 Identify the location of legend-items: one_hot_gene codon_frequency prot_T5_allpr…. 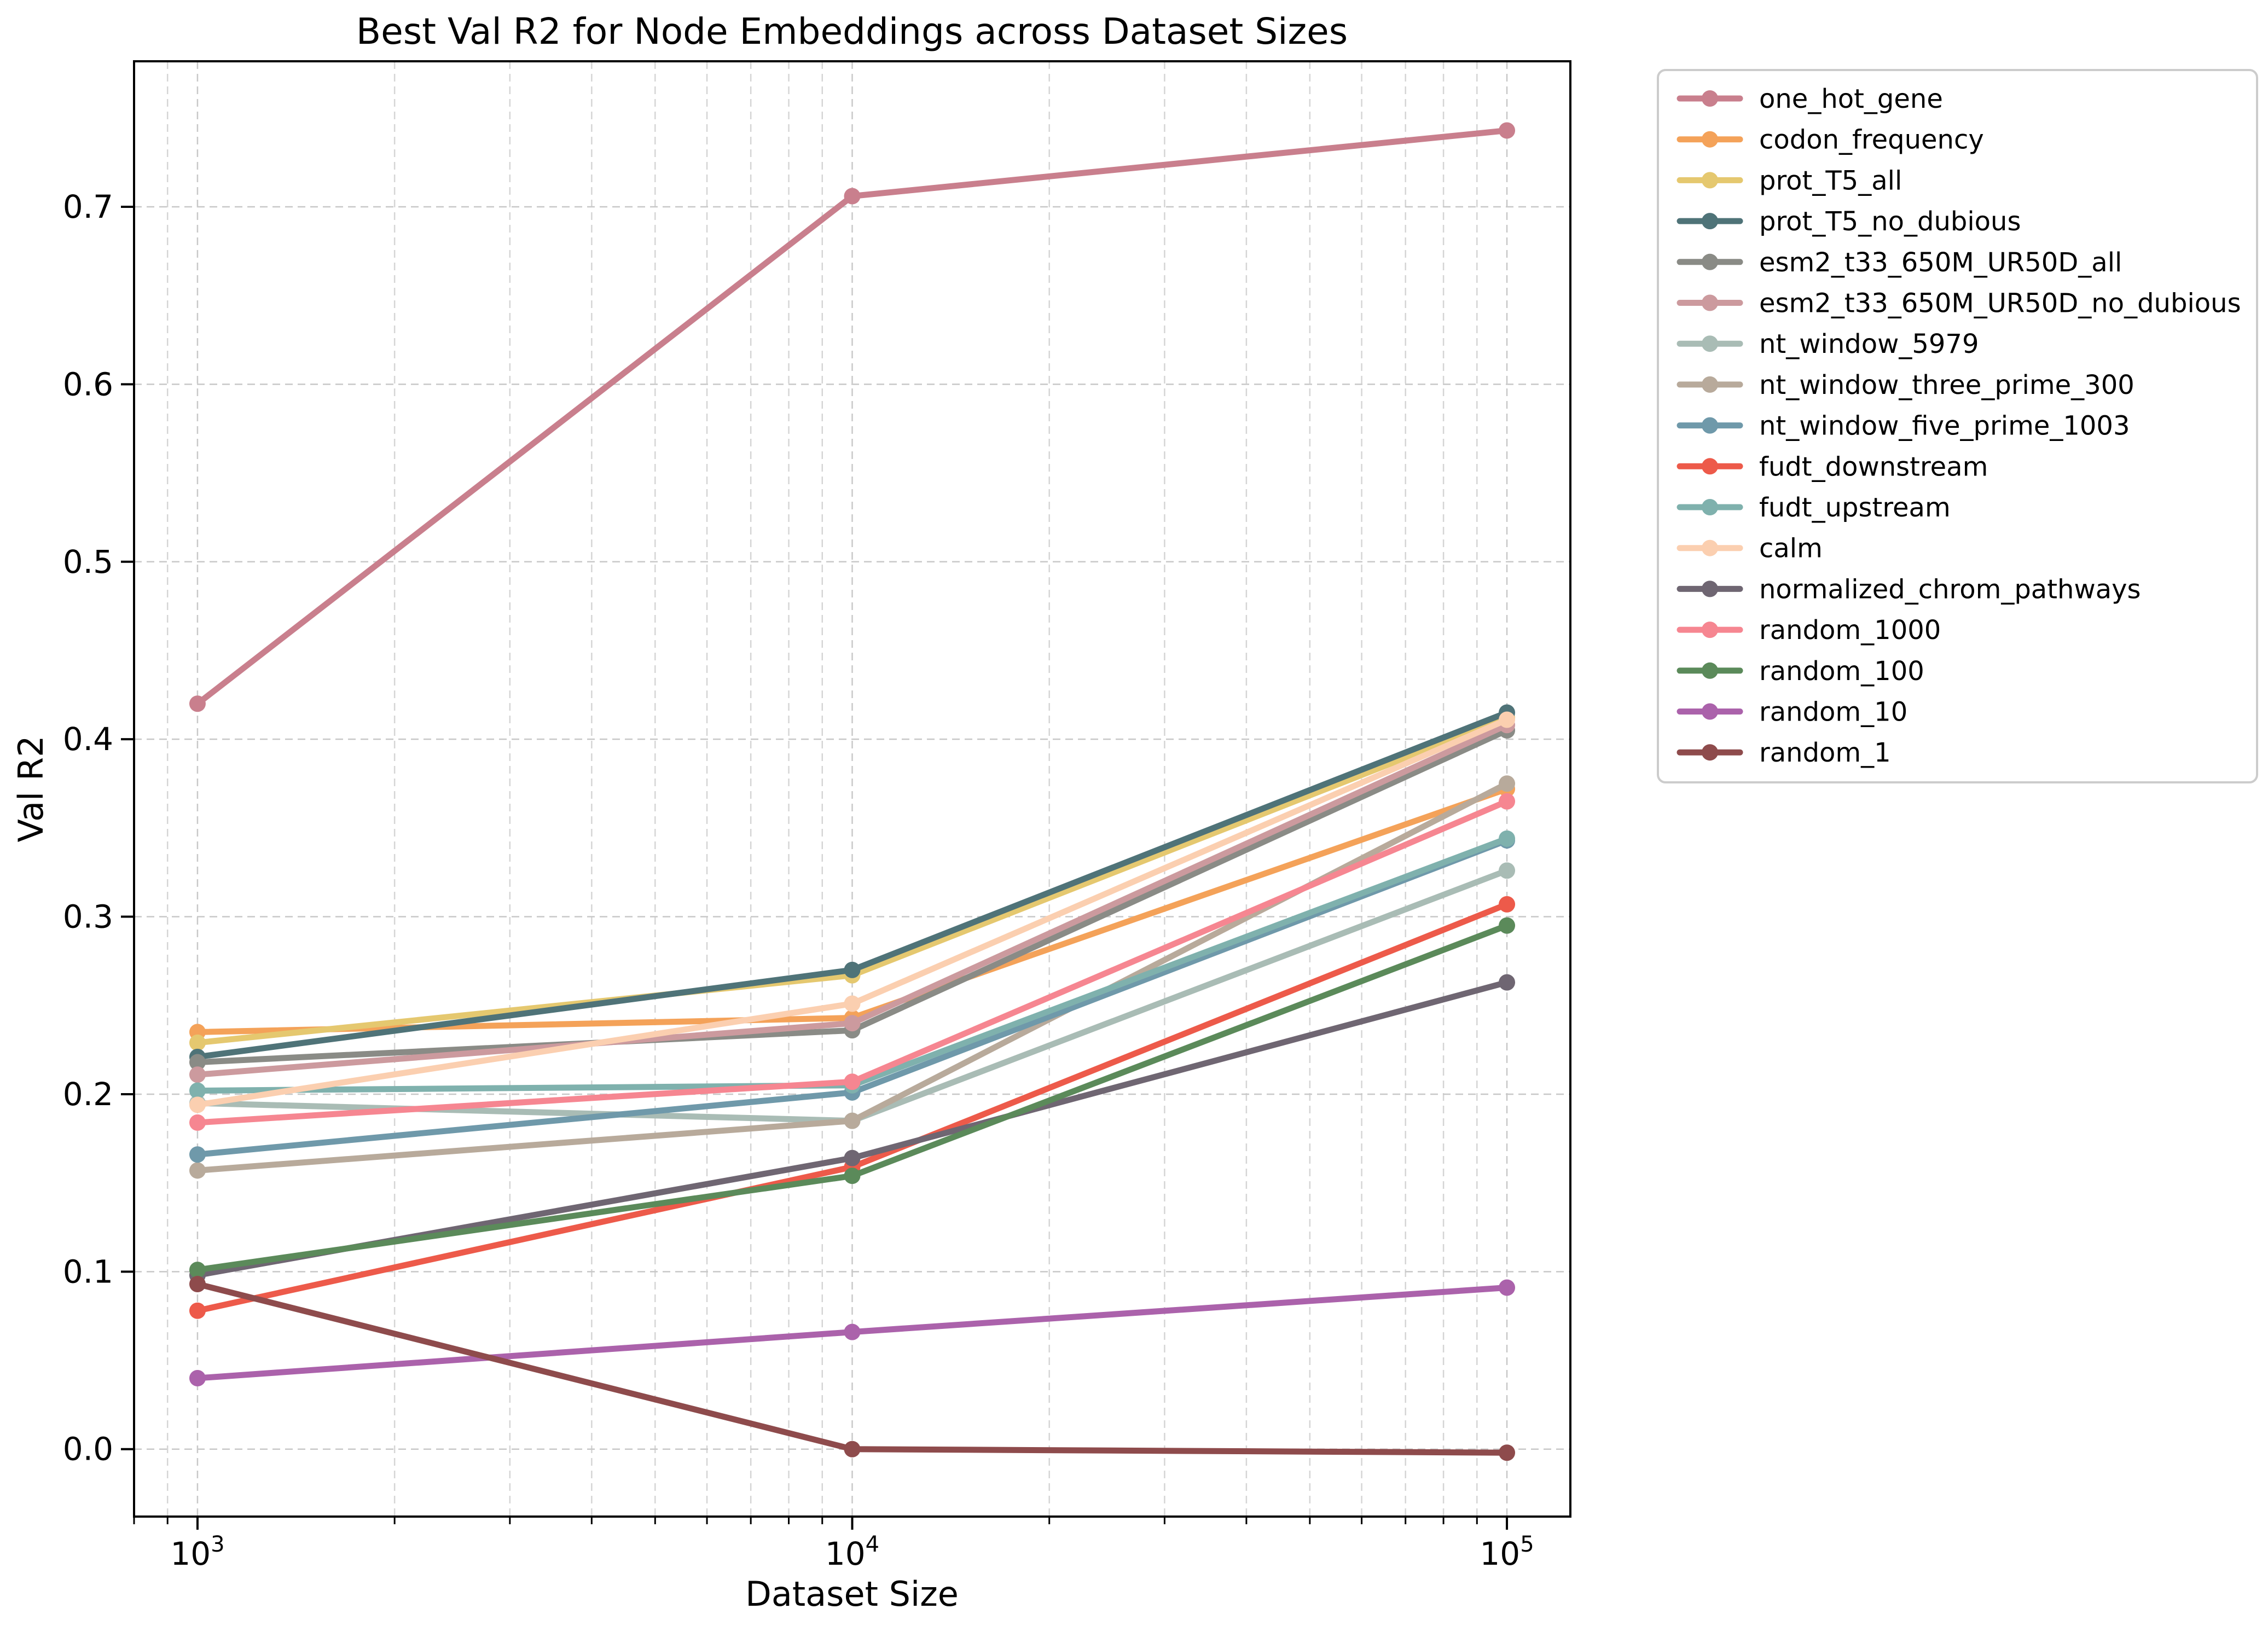
(1959, 426).